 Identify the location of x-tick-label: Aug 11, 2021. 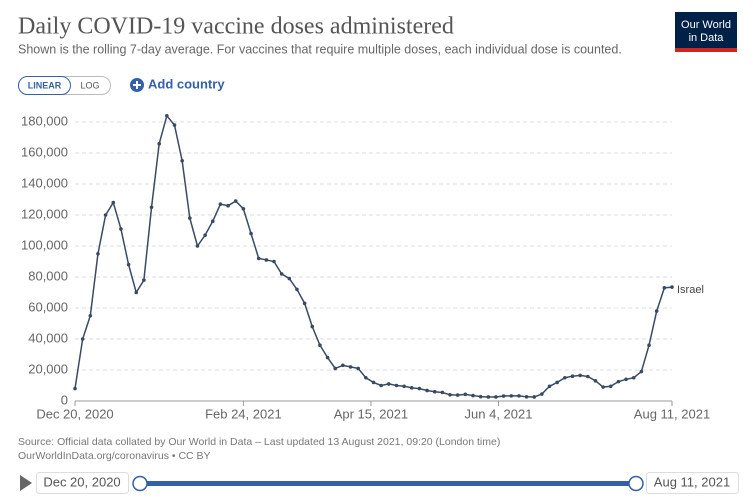
(672, 413).